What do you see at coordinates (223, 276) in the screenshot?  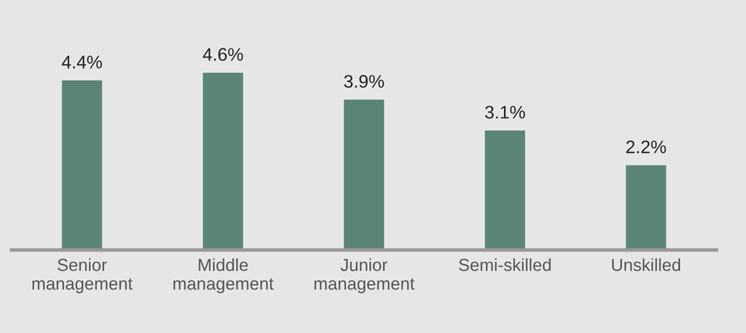 I see `x-tick-label: Middle management` at bounding box center [223, 276].